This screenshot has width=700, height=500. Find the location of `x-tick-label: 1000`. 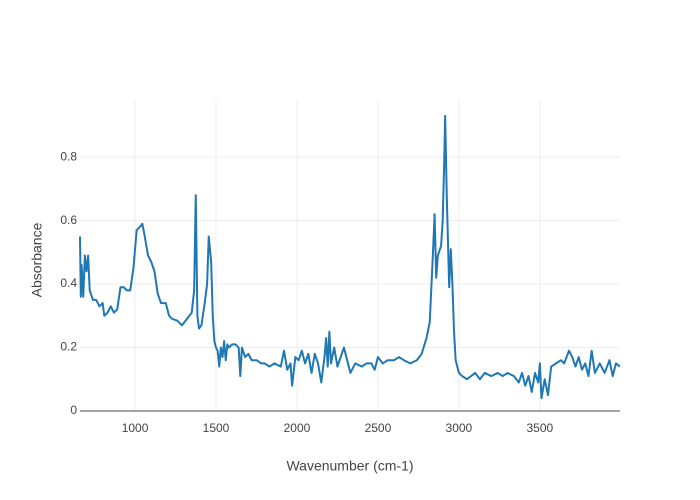

x-tick-label: 1000 is located at coordinates (135, 428).